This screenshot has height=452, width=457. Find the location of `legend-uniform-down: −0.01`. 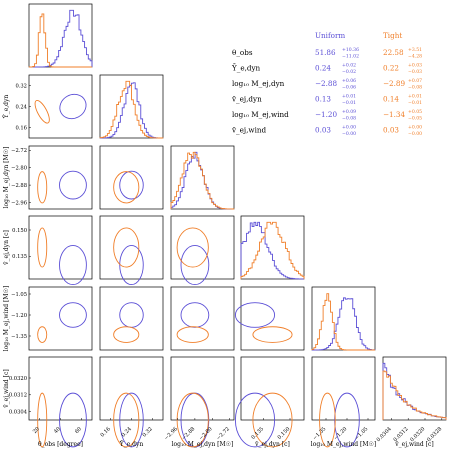

legend-uniform-down: −0.01 is located at coordinates (349, 103).